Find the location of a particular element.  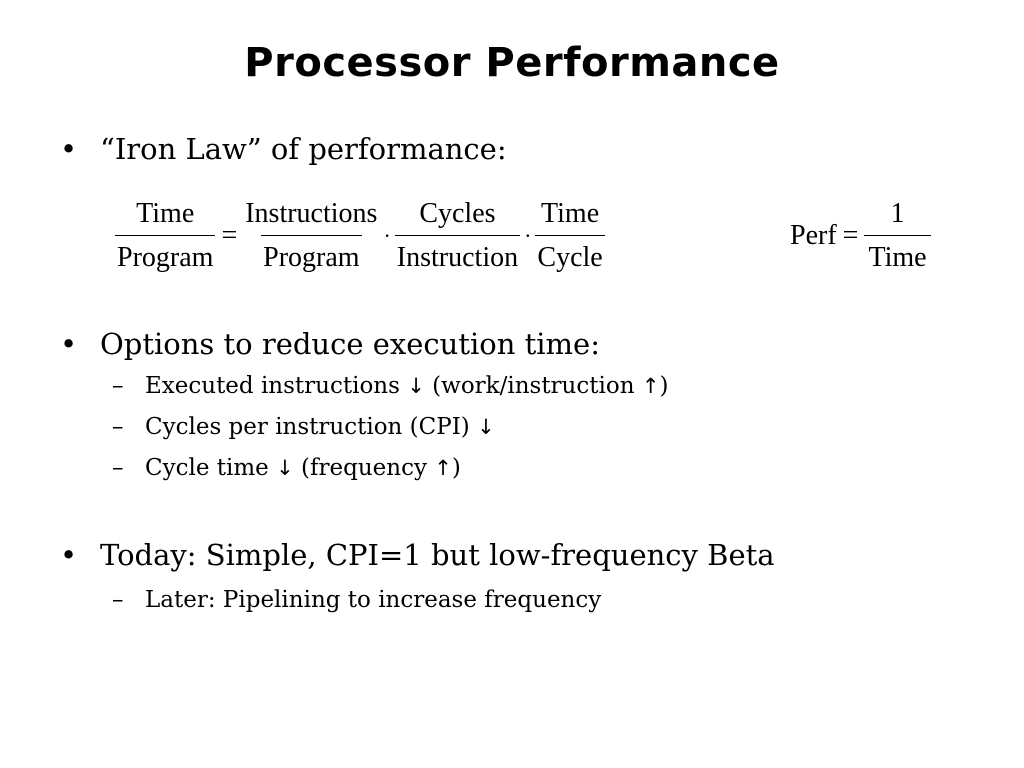

subitem-cycle-time: – Cycle time ↓ (frequency ↑) is located at coordinates (286, 468).